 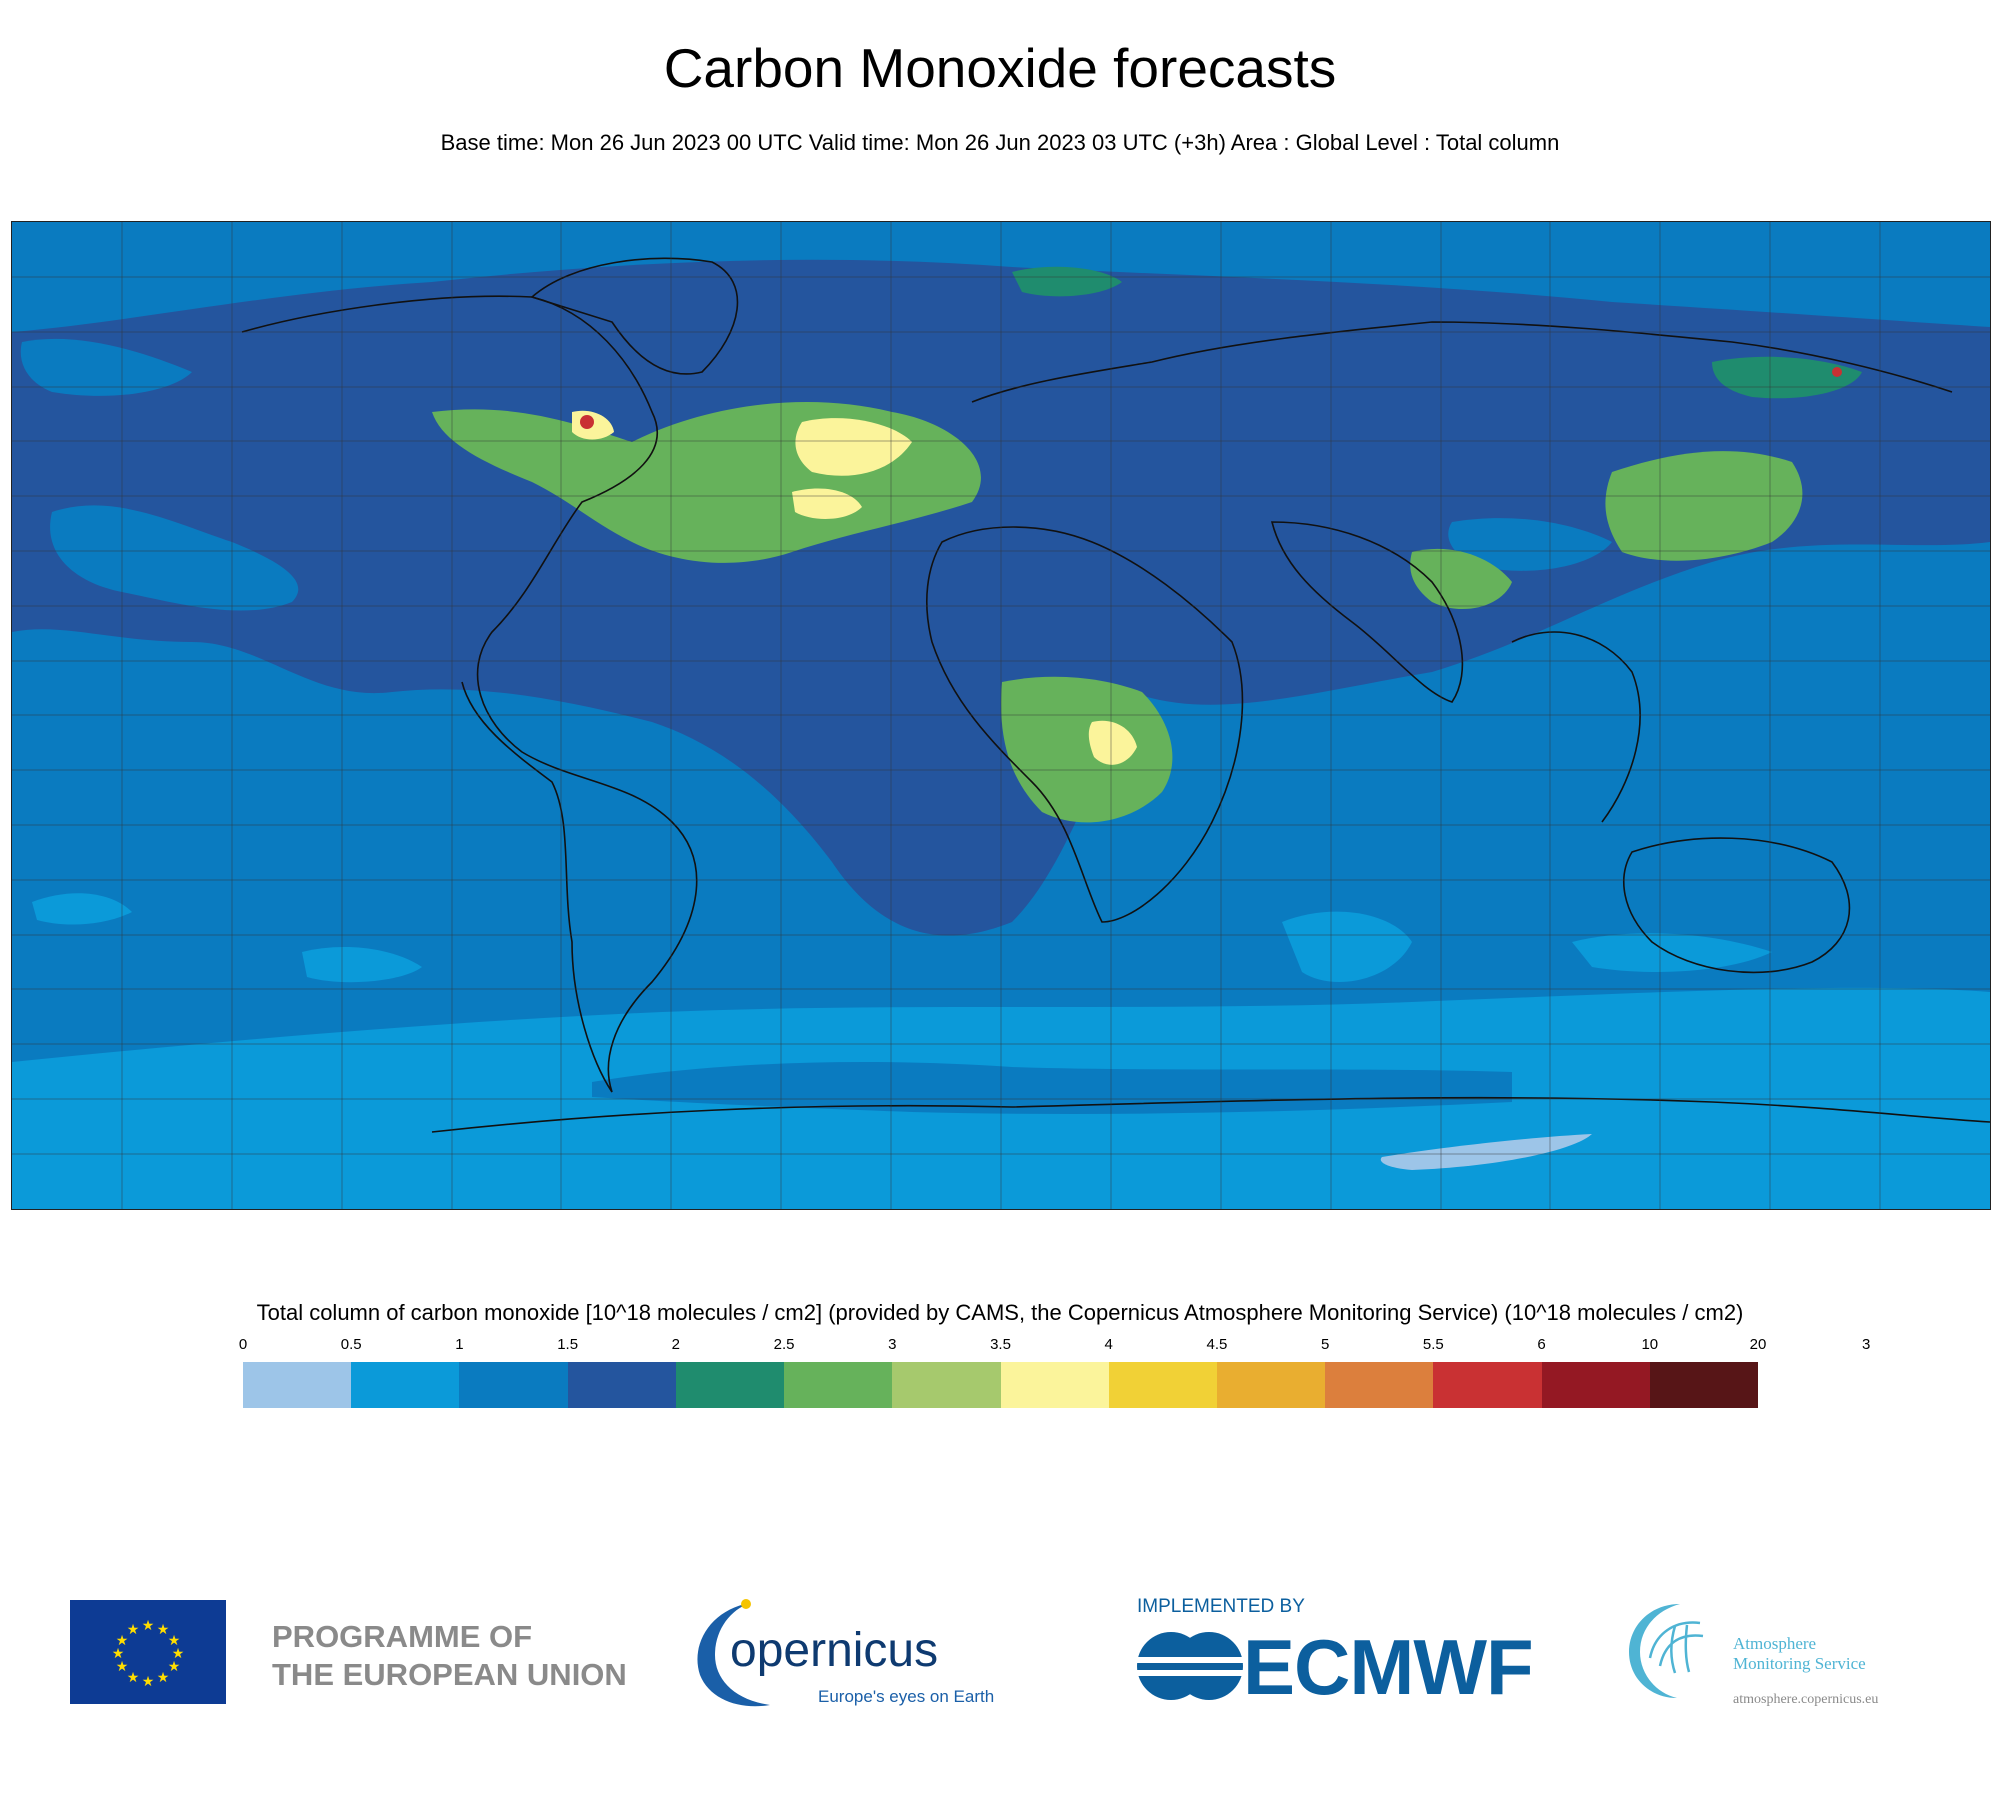 What do you see at coordinates (1325, 1344) in the screenshot?
I see `legend-tick-label: 5` at bounding box center [1325, 1344].